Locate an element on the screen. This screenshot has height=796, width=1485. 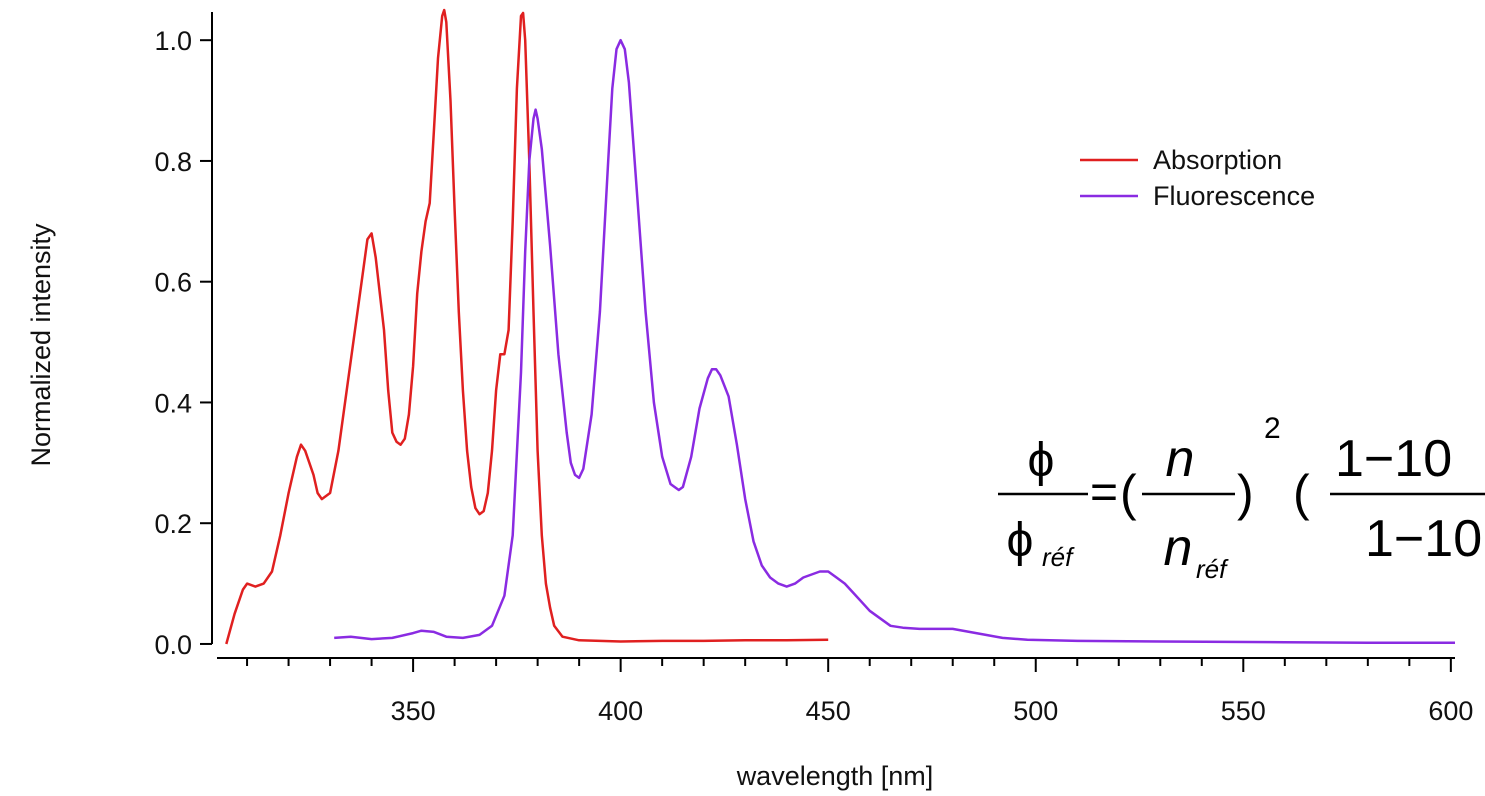
x-axis-title: wavelength [nm] is located at coordinates (835, 776).